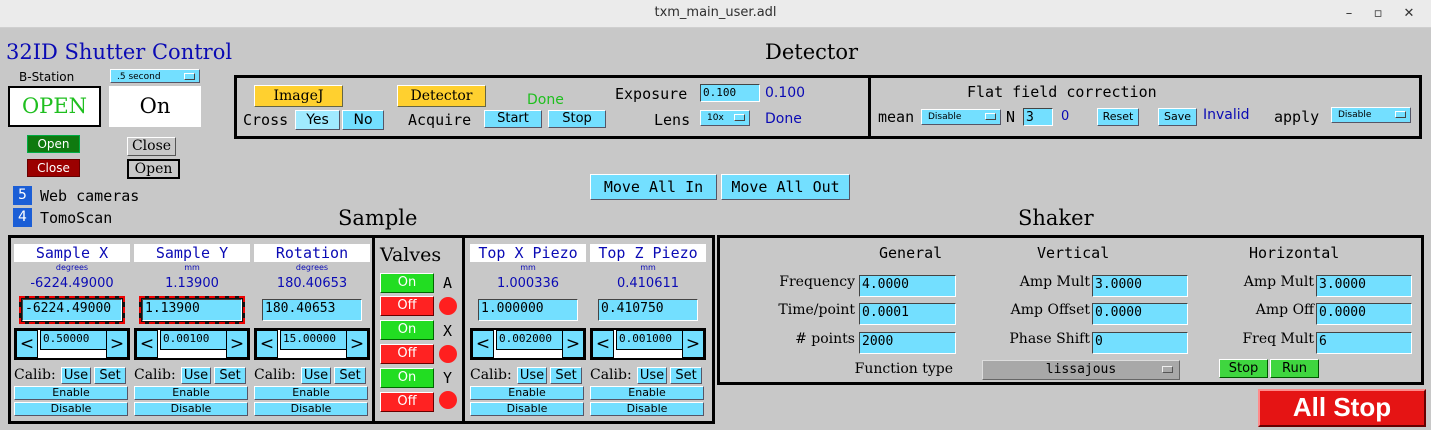  Describe the element at coordinates (151, 146) in the screenshot. I see `close-button: Close` at that location.